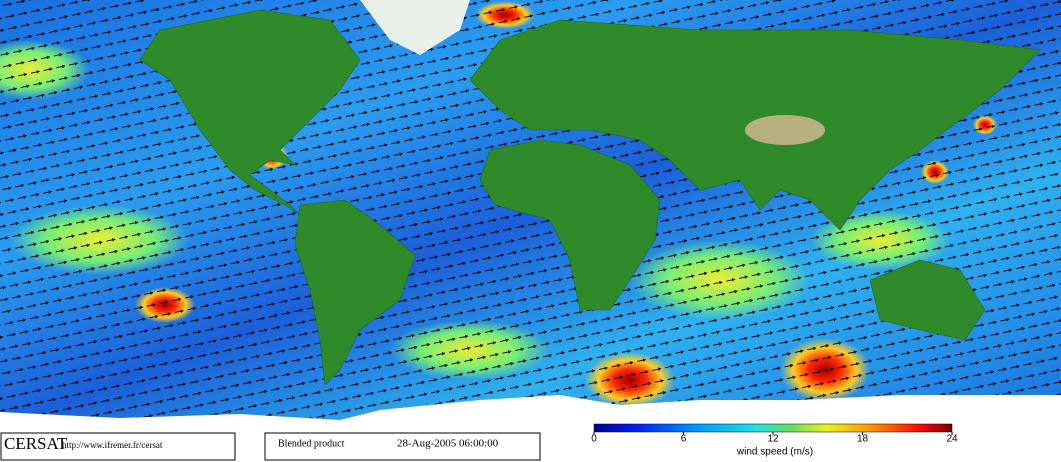 The width and height of the screenshot is (1061, 462). I want to click on colorbar, so click(773, 428).